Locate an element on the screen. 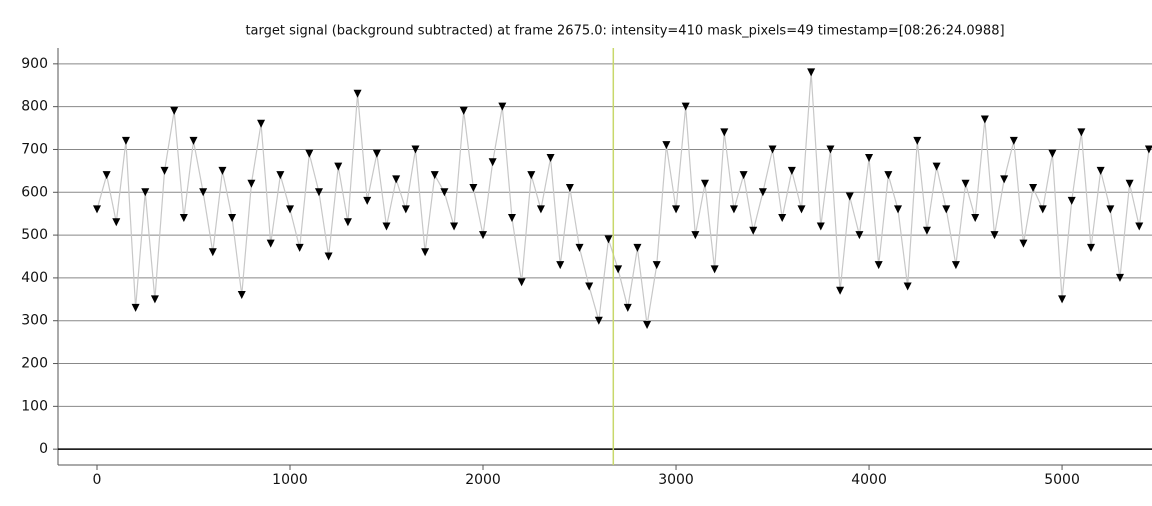  y-tick-label: 400 is located at coordinates (34, 278).